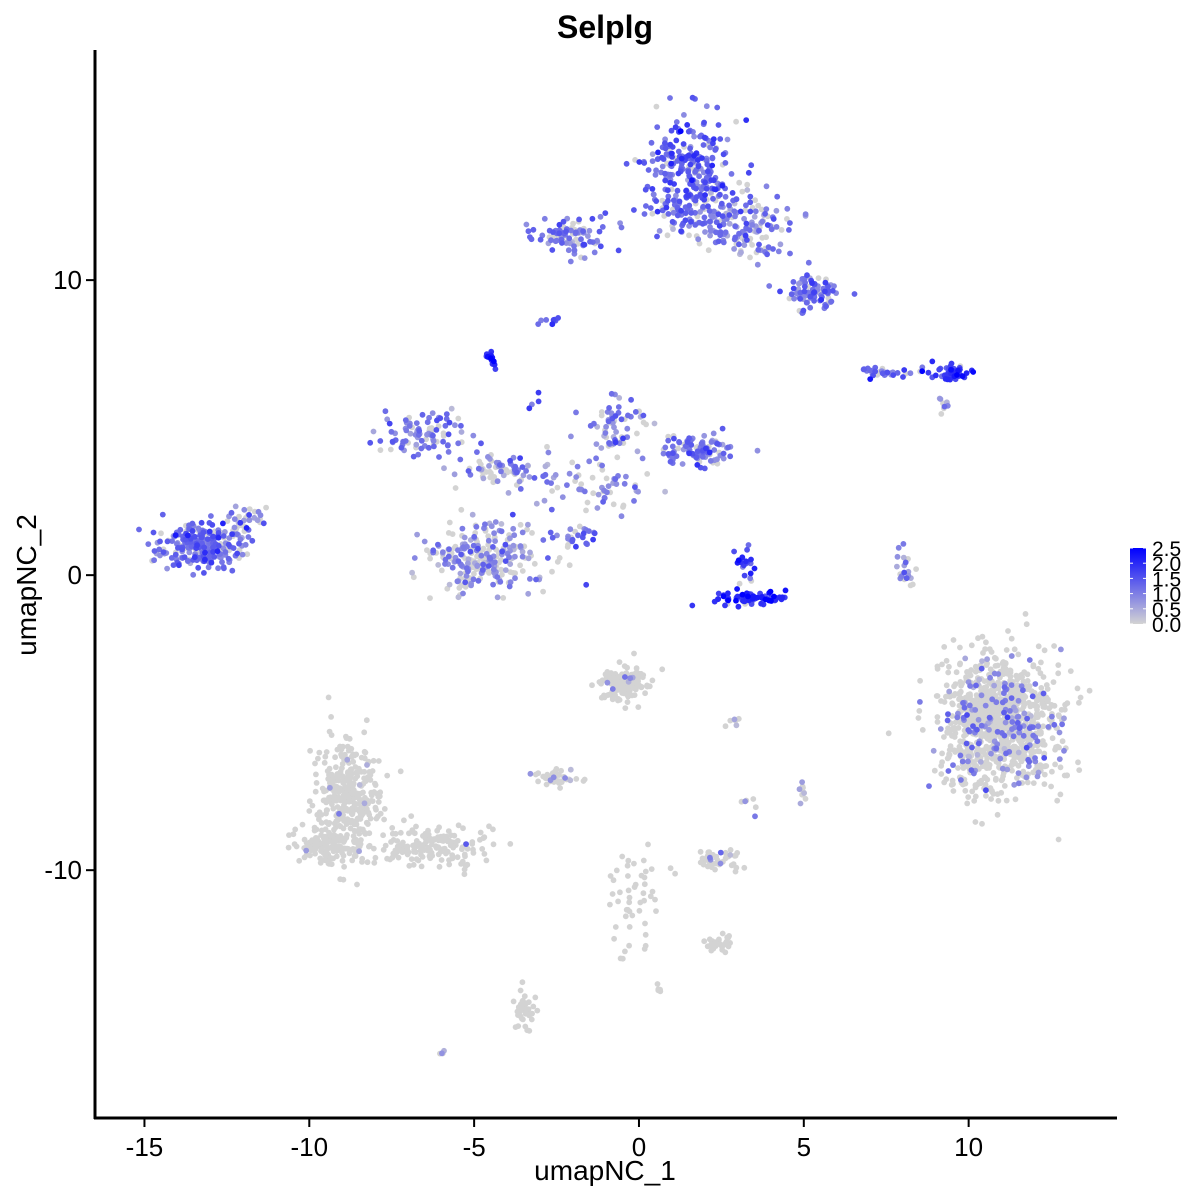 Image resolution: width=1200 pixels, height=1200 pixels. I want to click on legend-tick-label: 1.5, so click(1166, 579).